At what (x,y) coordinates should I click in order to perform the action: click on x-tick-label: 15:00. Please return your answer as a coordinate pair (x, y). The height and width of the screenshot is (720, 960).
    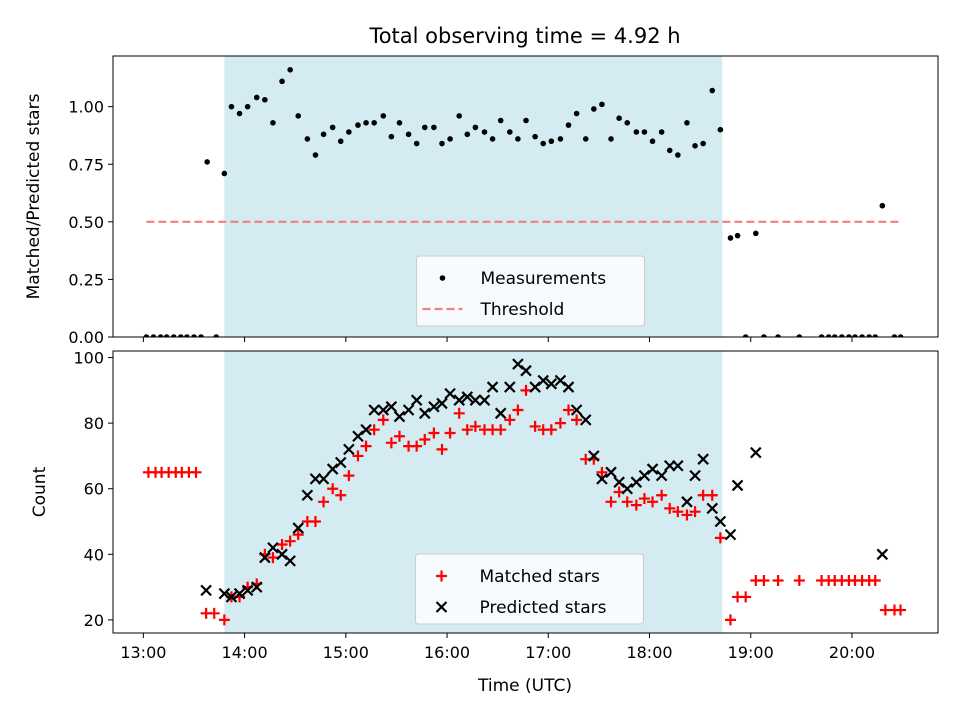
    Looking at the image, I should click on (346, 652).